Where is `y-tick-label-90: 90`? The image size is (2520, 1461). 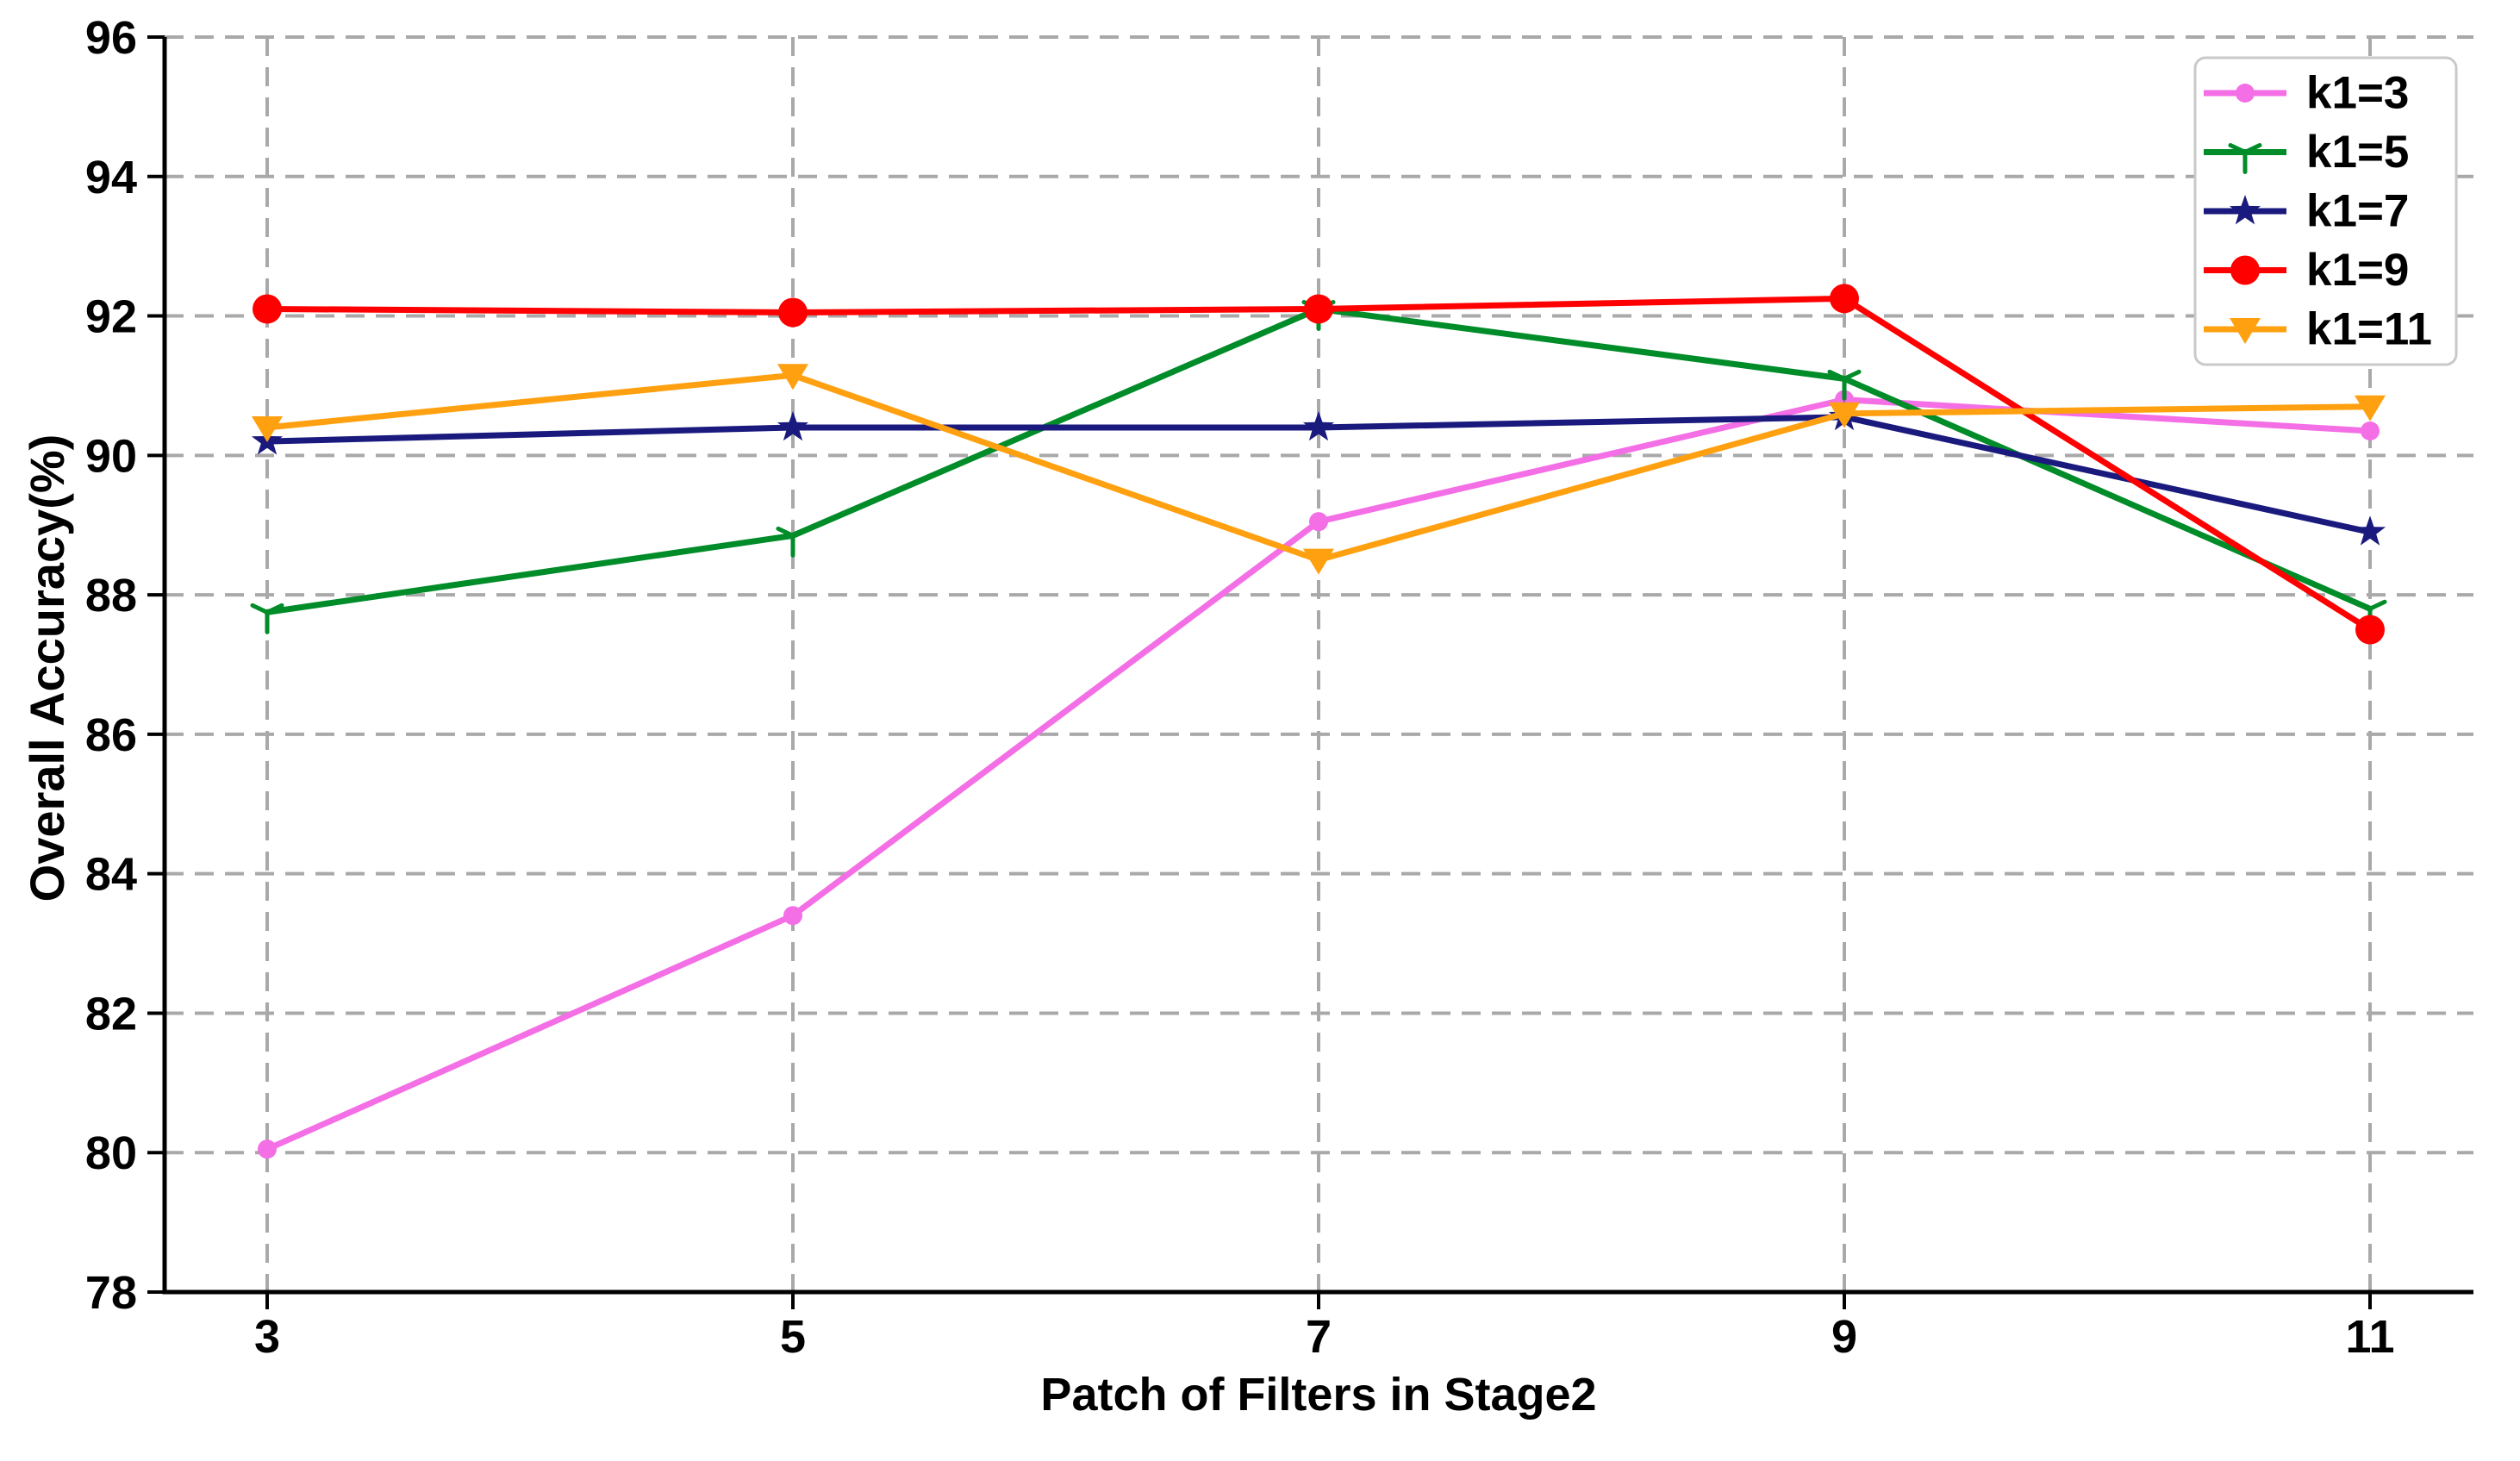
y-tick-label-90: 90 is located at coordinates (111, 456).